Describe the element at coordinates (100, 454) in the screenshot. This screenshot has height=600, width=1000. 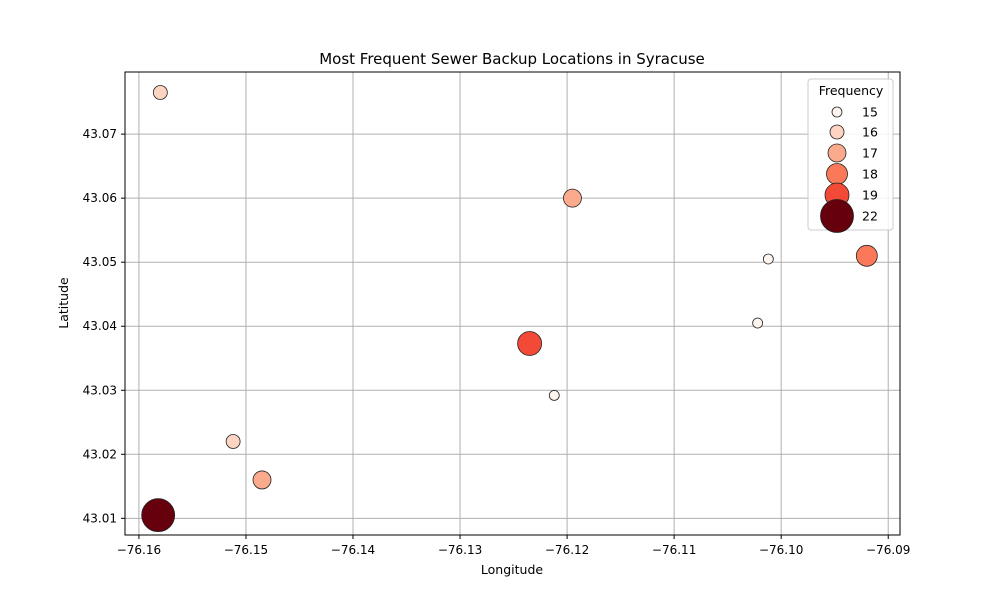
I see `y-tick-label: 43.02` at that location.